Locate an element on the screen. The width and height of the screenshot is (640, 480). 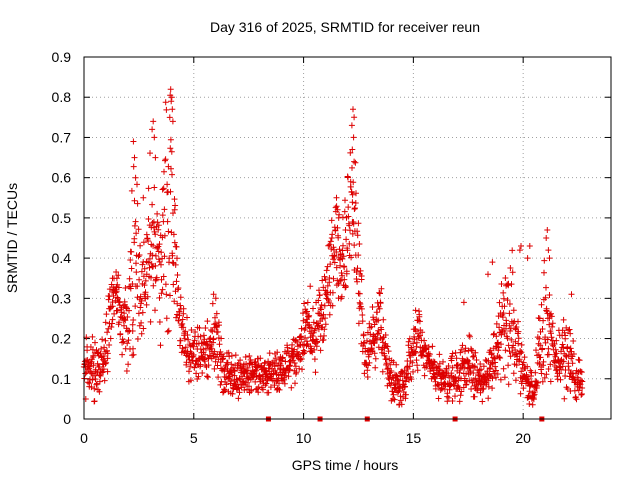
y-tick-label: 0.8 is located at coordinates (62, 97).